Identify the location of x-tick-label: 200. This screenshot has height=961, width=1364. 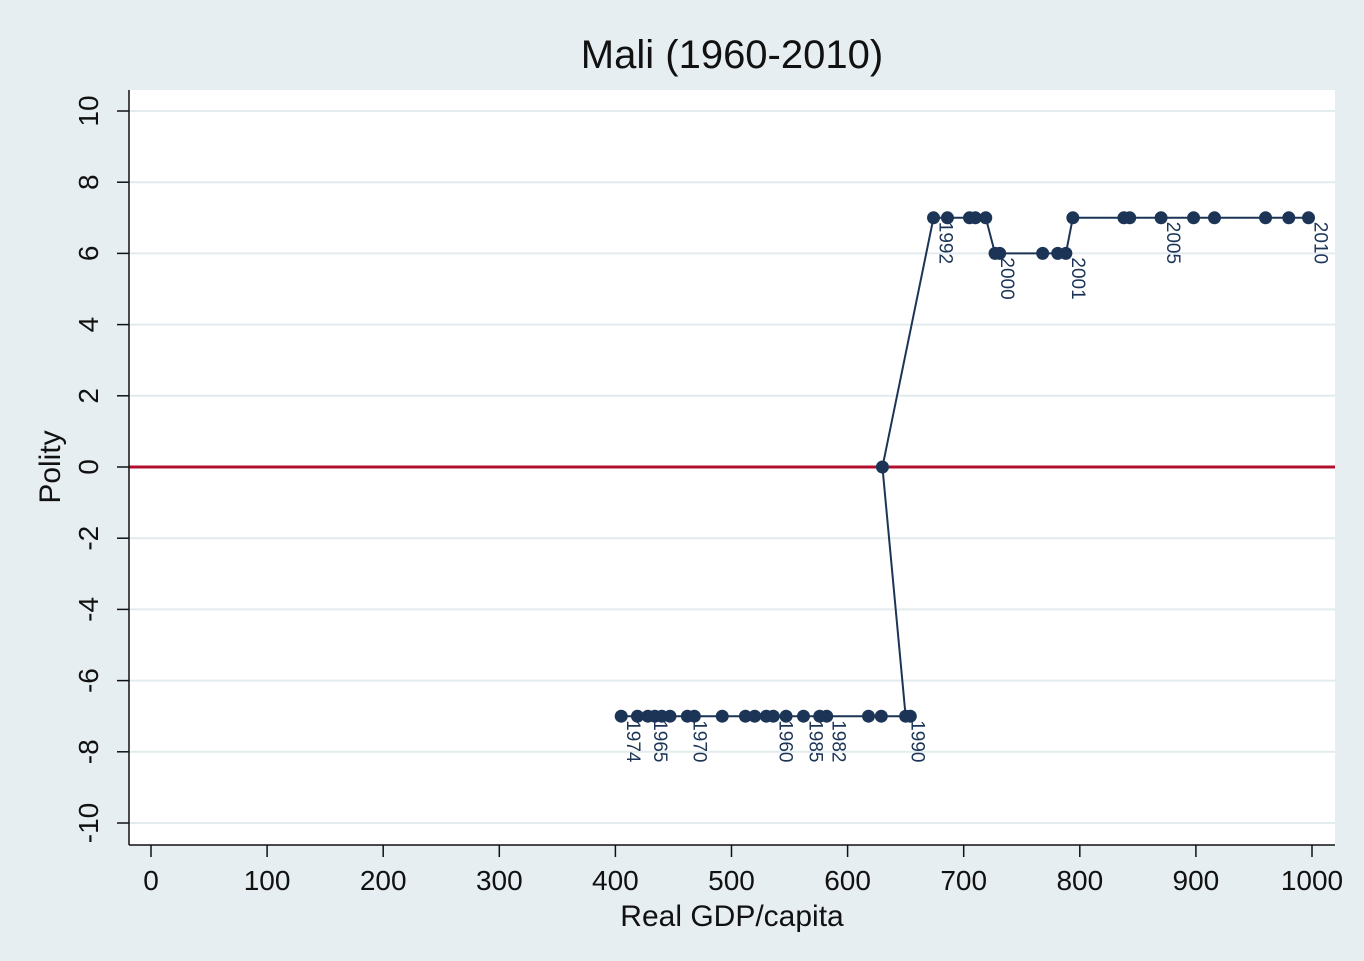
(383, 880).